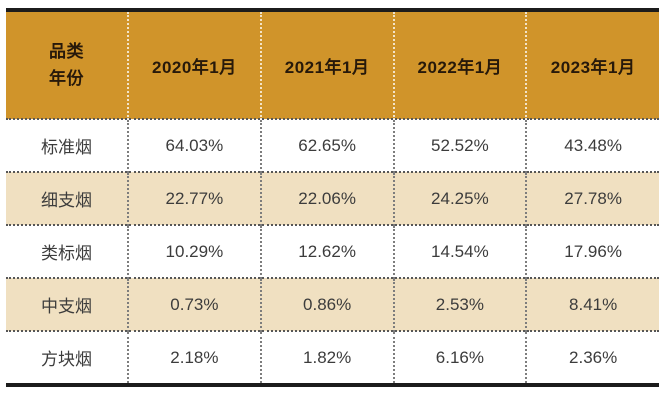 This screenshot has height=403, width=666. I want to click on row-label: 细支烟, so click(67, 198).